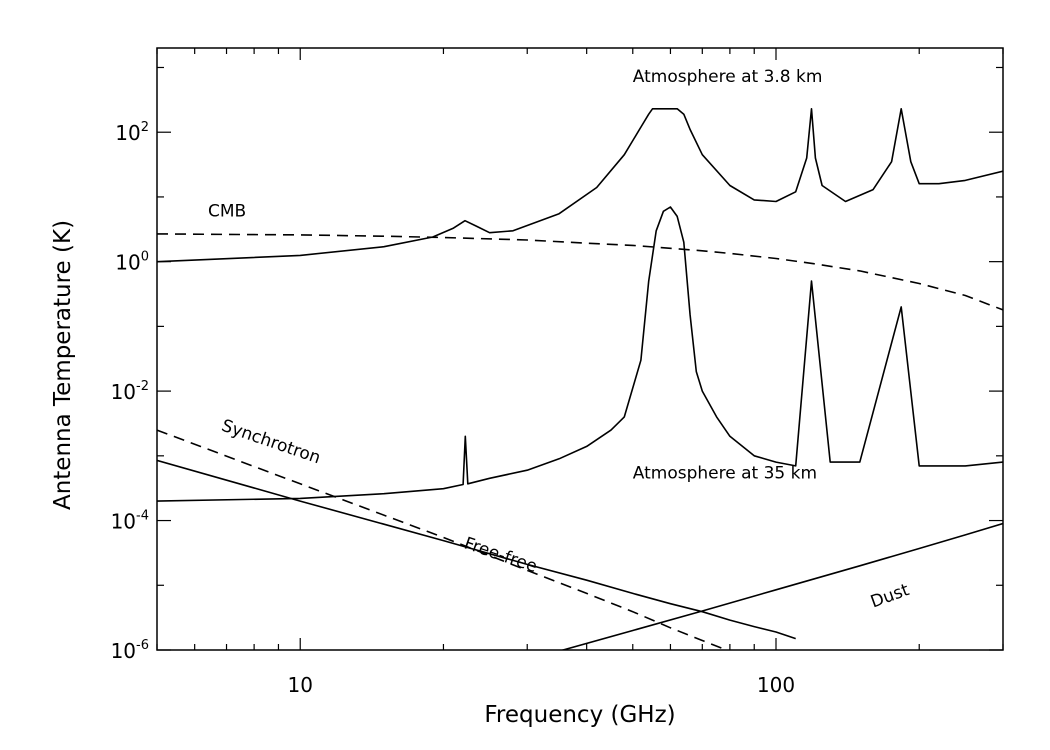 The image size is (1050, 750). What do you see at coordinates (541, 685) in the screenshot?
I see `x-tick-labels: 10 100` at bounding box center [541, 685].